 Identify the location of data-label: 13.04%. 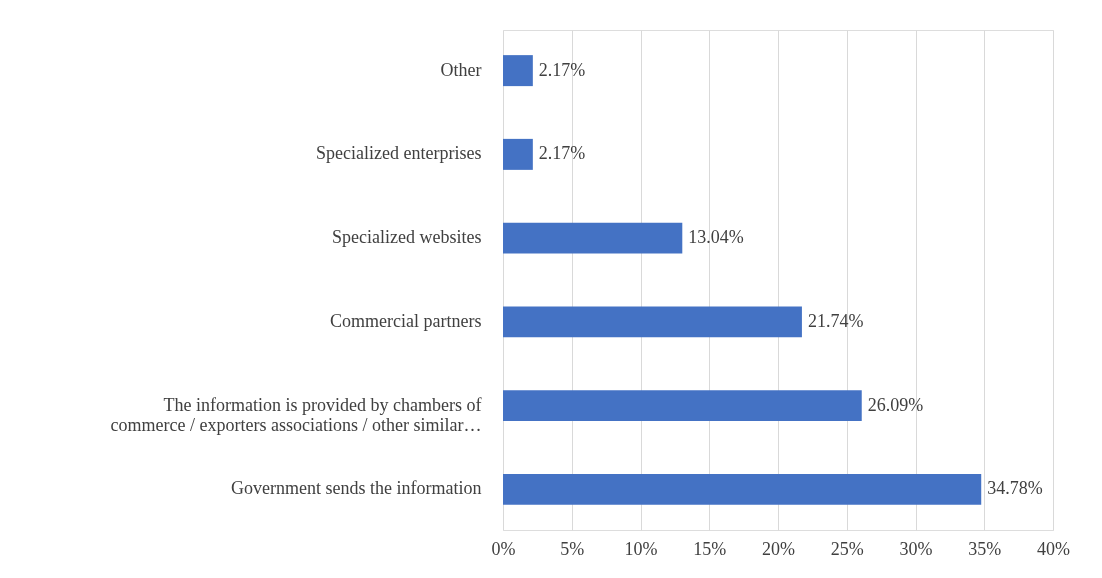
(716, 237).